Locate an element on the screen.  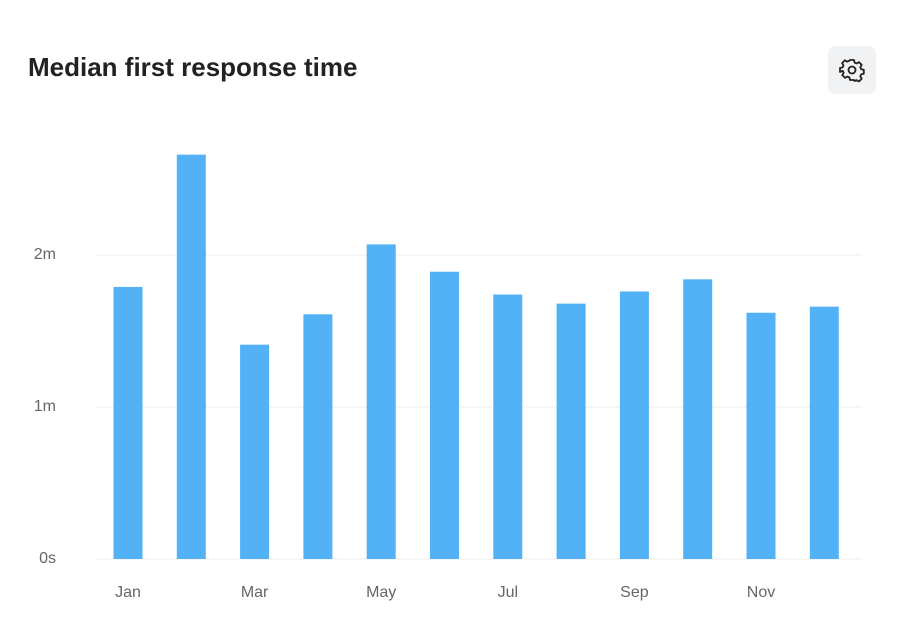
x-tick-label: May is located at coordinates (381, 592).